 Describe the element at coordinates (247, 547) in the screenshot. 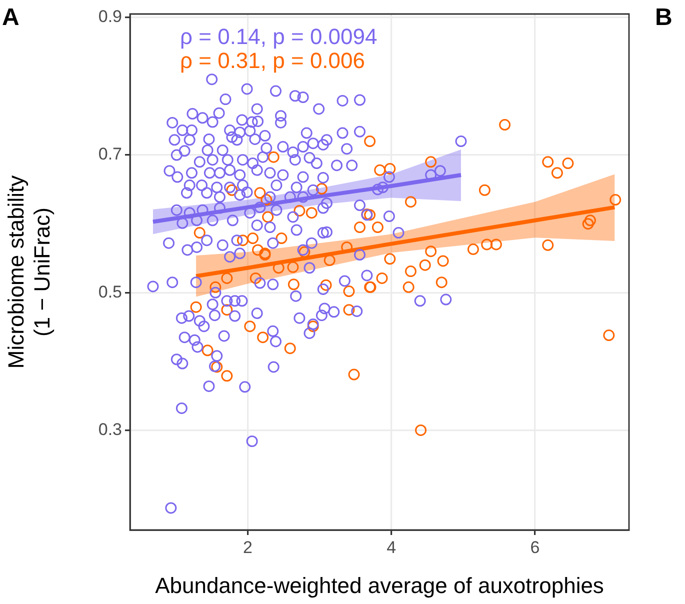

I see `x-tick-label: 2` at that location.